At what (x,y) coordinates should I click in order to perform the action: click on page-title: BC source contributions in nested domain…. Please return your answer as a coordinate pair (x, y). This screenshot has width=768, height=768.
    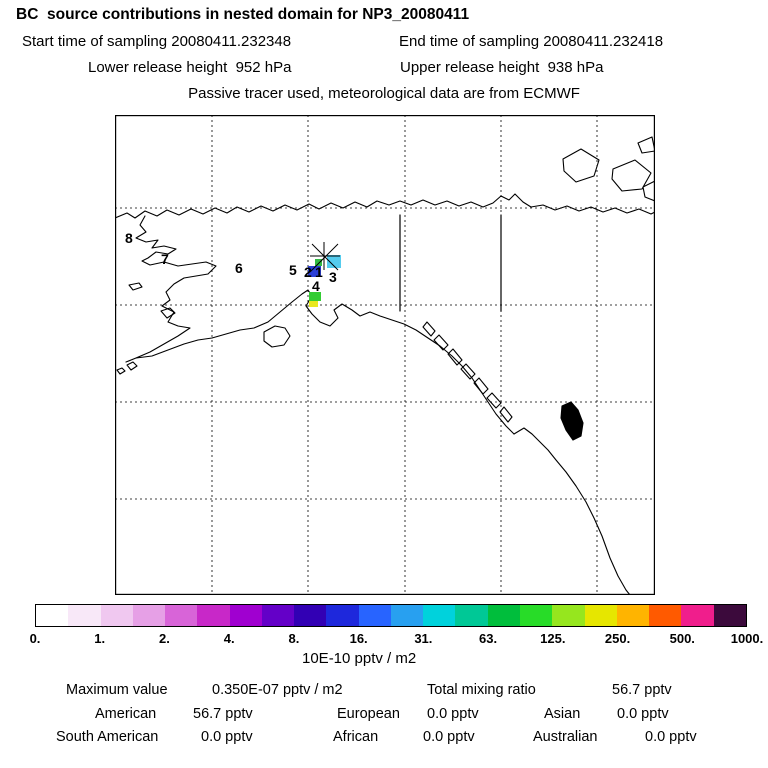
    Looking at the image, I should click on (243, 14).